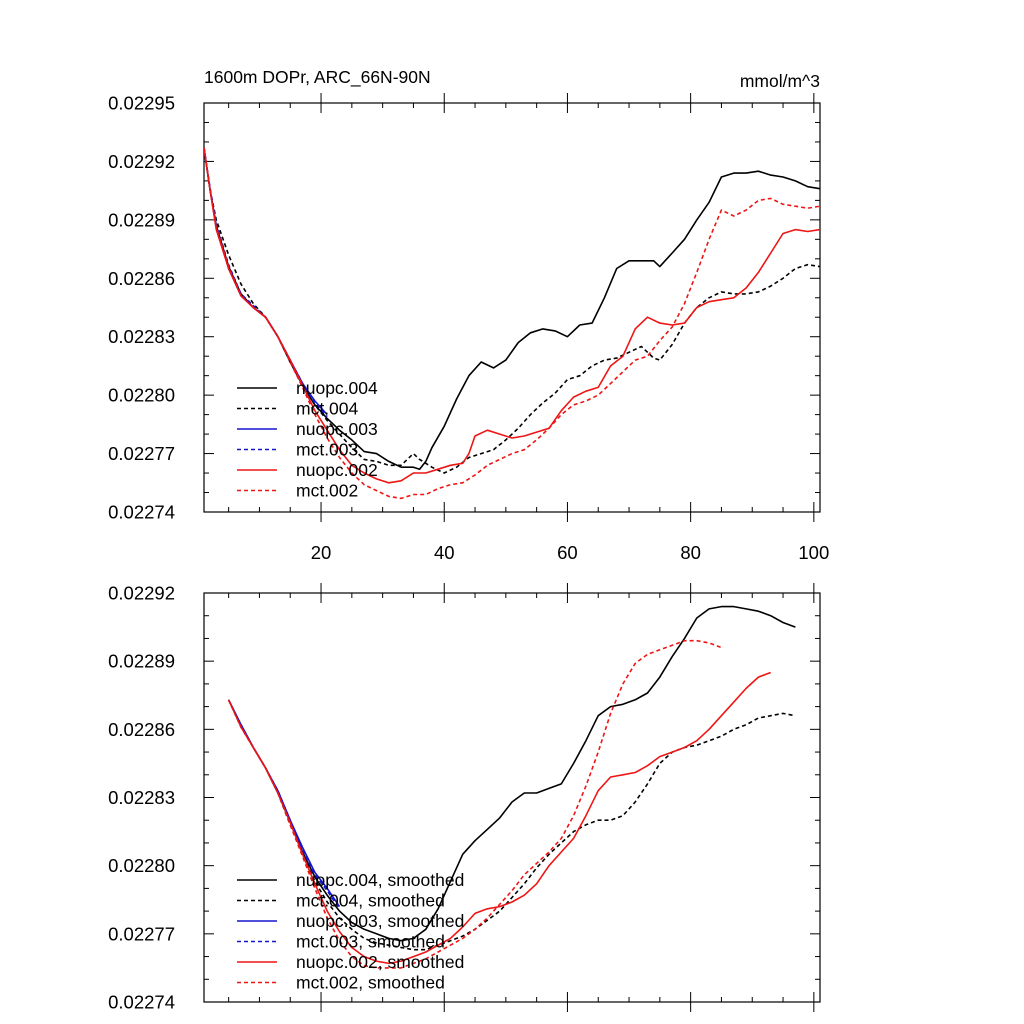 The image size is (1024, 1024). I want to click on x-tick-label: 80, so click(690, 552).